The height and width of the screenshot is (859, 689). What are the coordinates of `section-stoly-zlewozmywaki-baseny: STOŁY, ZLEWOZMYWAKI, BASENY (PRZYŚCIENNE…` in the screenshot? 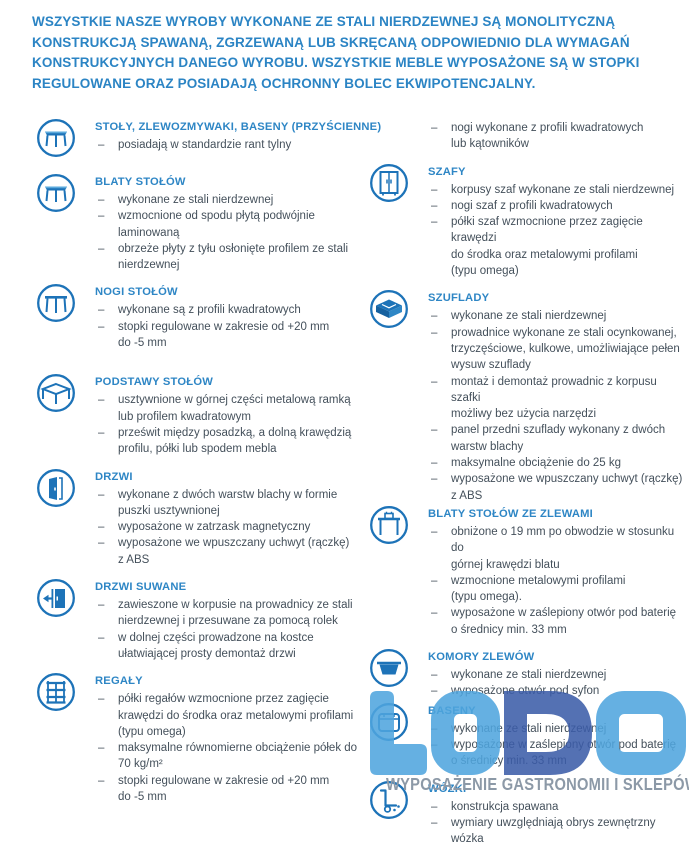 It's located at (209, 140).